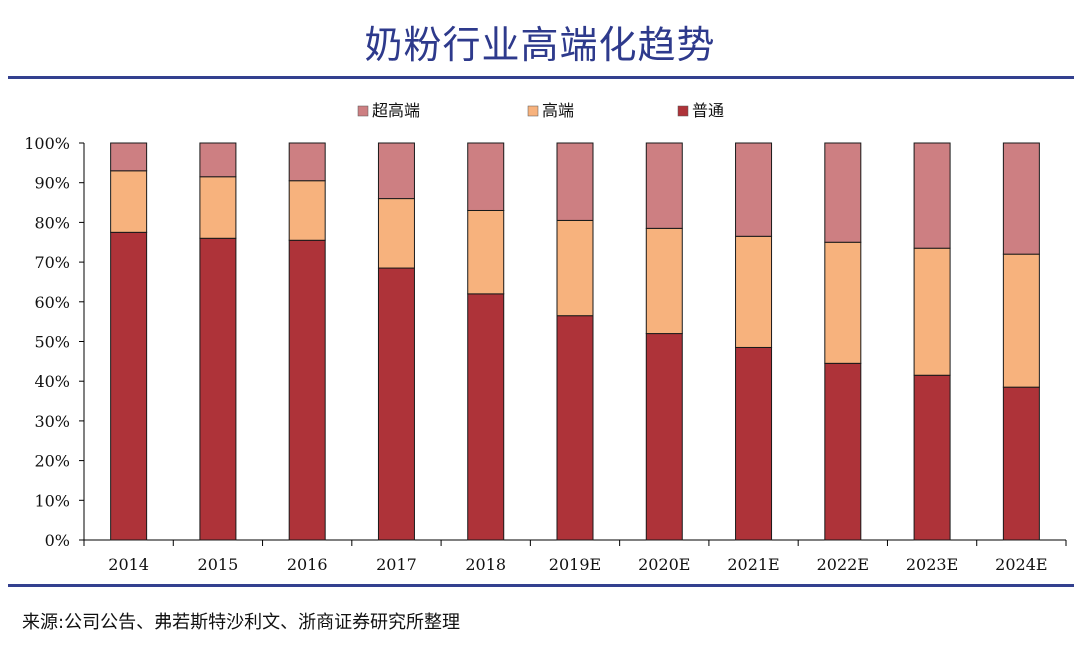 Image resolution: width=1080 pixels, height=652 pixels. Describe the element at coordinates (843, 564) in the screenshot. I see `x-tick-label: 2022E` at that location.